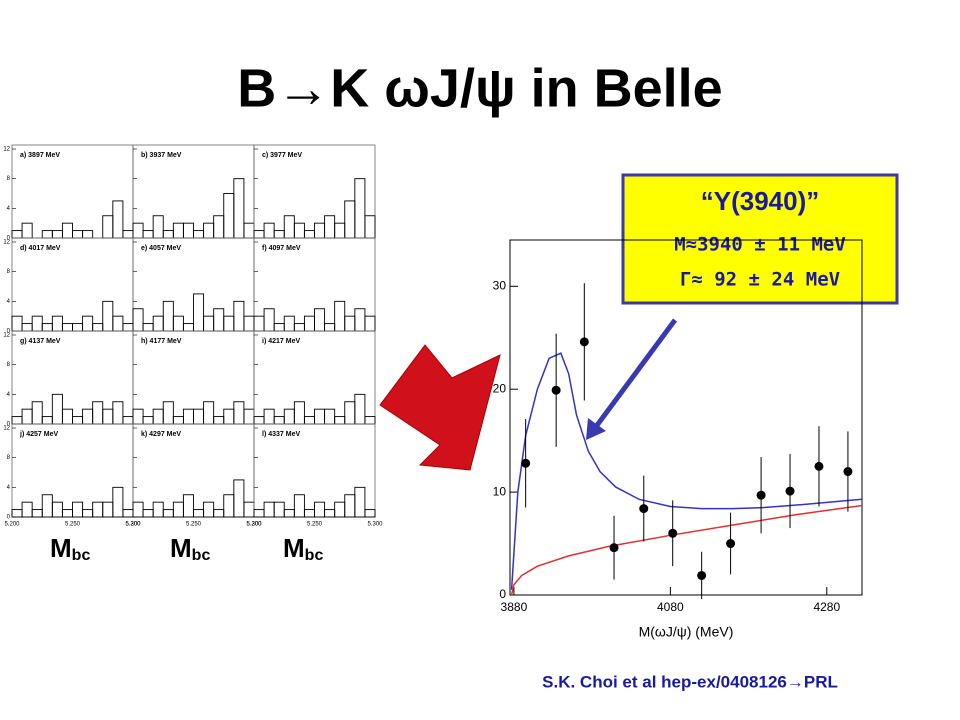 The height and width of the screenshot is (720, 960). Describe the element at coordinates (161, 155) in the screenshot. I see `panel-label: b) 3937 MeV` at that location.